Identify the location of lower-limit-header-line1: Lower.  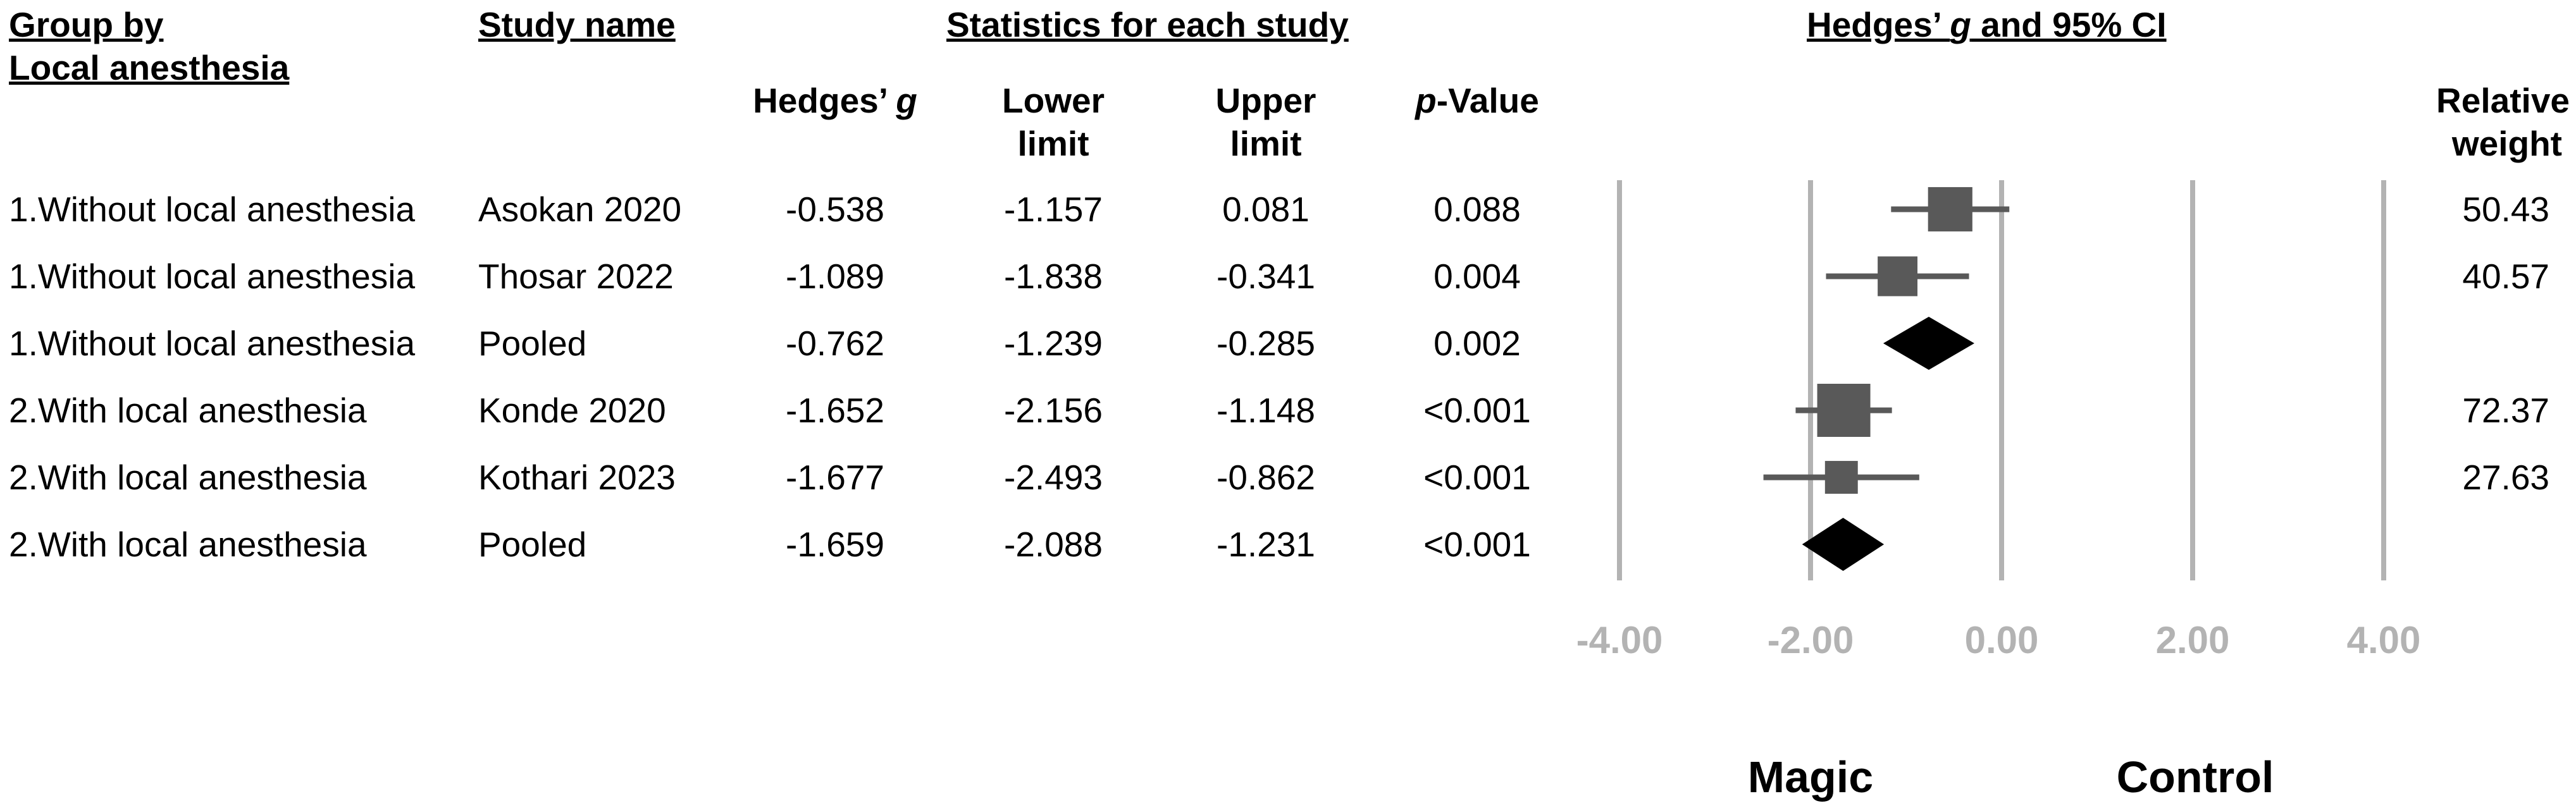
(1054, 100).